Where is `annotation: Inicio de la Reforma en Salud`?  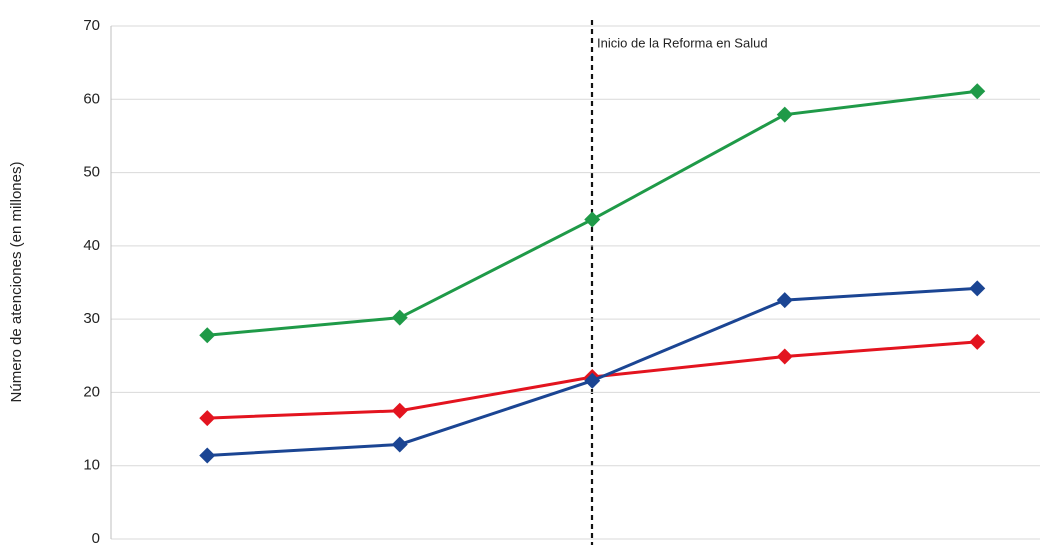 annotation: Inicio de la Reforma en Salud is located at coordinates (682, 42).